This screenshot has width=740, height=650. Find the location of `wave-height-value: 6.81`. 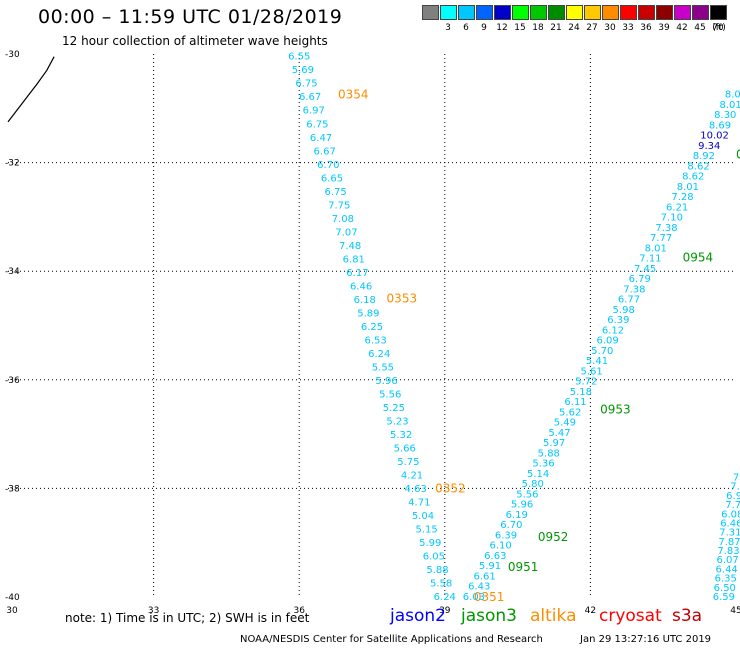

wave-height-value: 6.81 is located at coordinates (354, 259).